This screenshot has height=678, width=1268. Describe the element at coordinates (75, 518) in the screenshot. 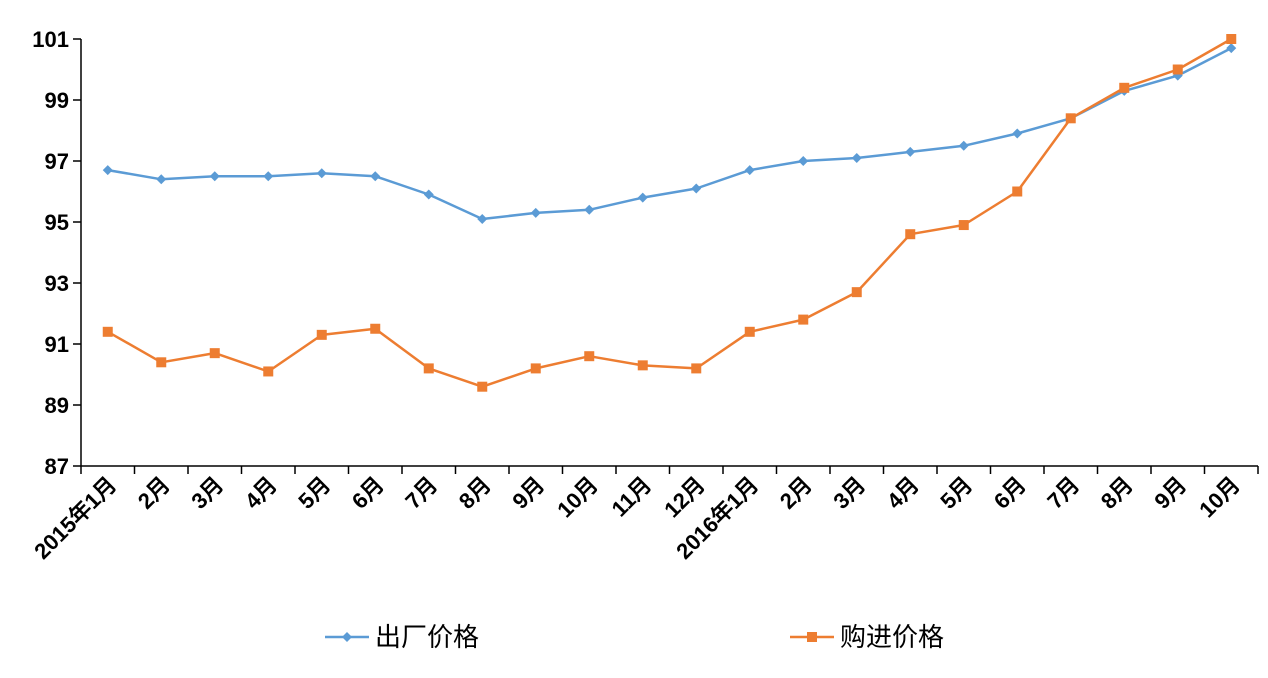

I see `x-tick-label: 2015年1月` at that location.